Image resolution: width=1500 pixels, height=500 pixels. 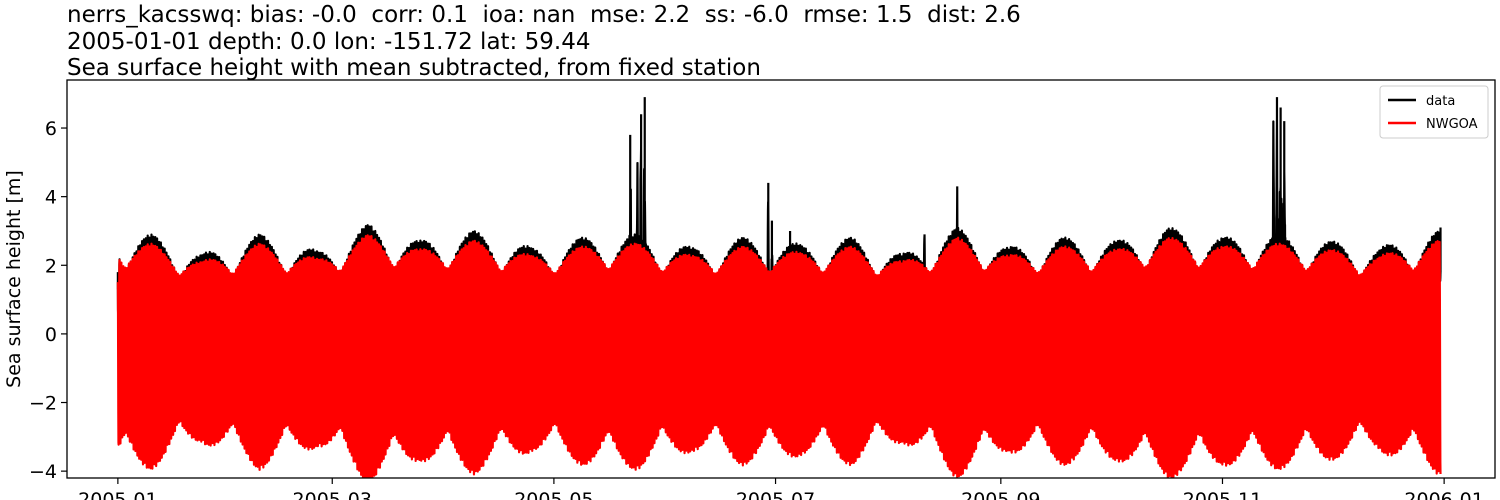 I want to click on x-tick-label-5: 2005-11, so click(x=1222, y=494).